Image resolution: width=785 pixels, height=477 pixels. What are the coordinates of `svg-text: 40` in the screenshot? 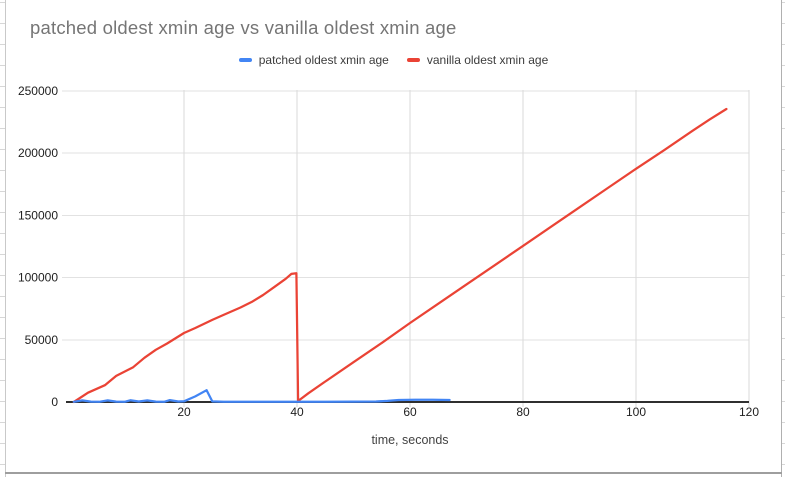 It's located at (297, 412).